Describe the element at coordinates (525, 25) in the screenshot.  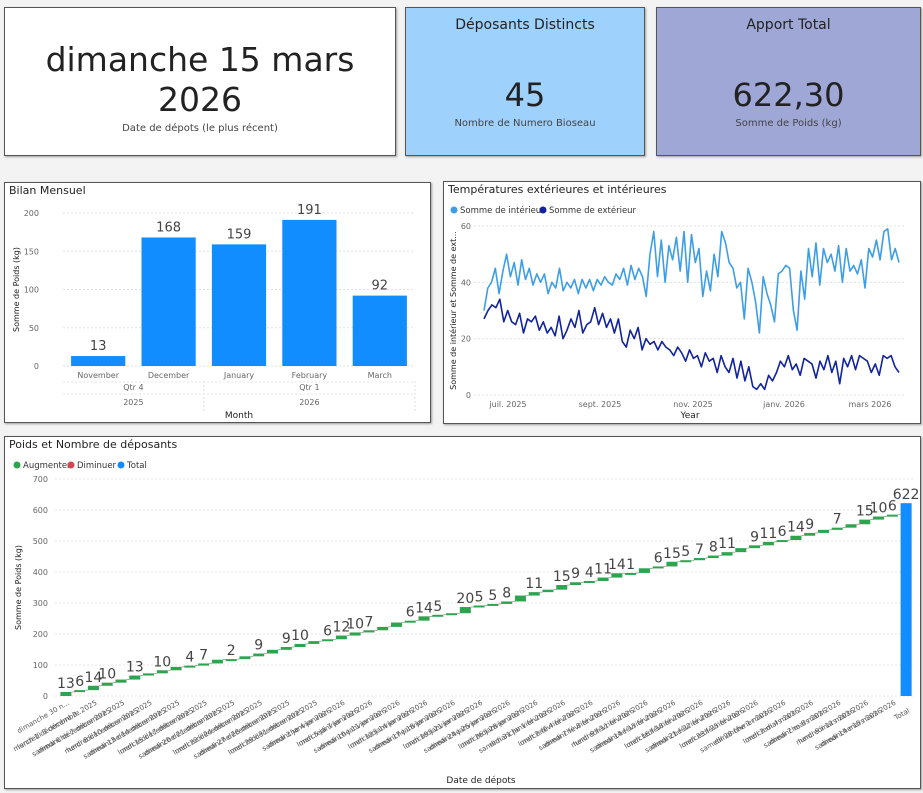
I see `kpi-depositors-title: Déposants Distincts` at that location.